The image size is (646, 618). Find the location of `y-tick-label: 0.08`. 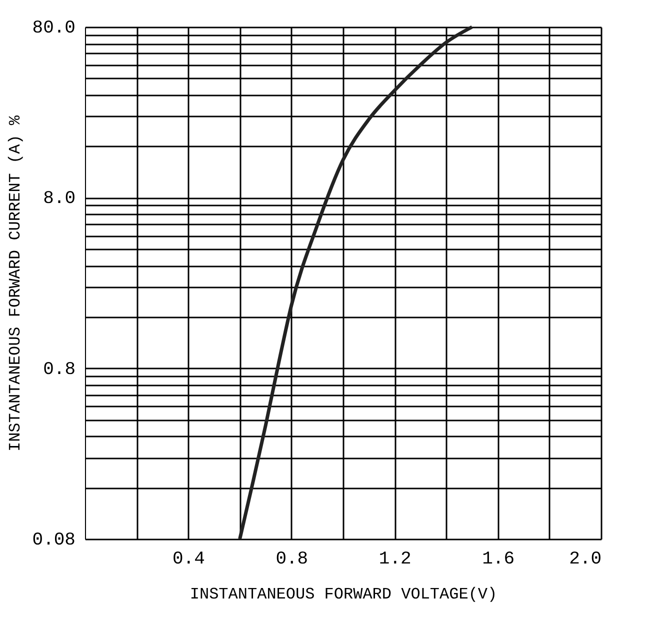

y-tick-label: 0.08 is located at coordinates (54, 540).